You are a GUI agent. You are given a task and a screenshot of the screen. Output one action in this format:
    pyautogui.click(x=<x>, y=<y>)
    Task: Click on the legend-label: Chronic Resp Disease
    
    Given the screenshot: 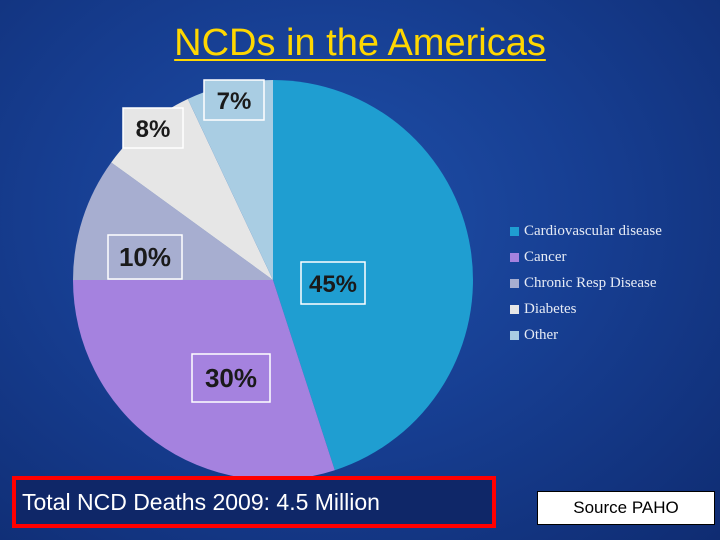 What is the action you would take?
    pyautogui.click(x=590, y=282)
    